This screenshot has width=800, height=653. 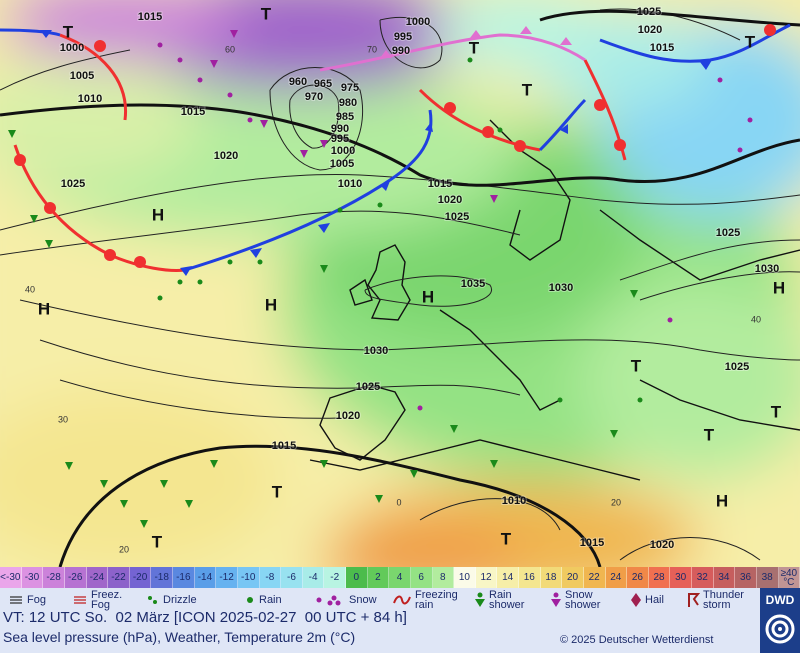 I want to click on rain-icon, so click(x=250, y=599).